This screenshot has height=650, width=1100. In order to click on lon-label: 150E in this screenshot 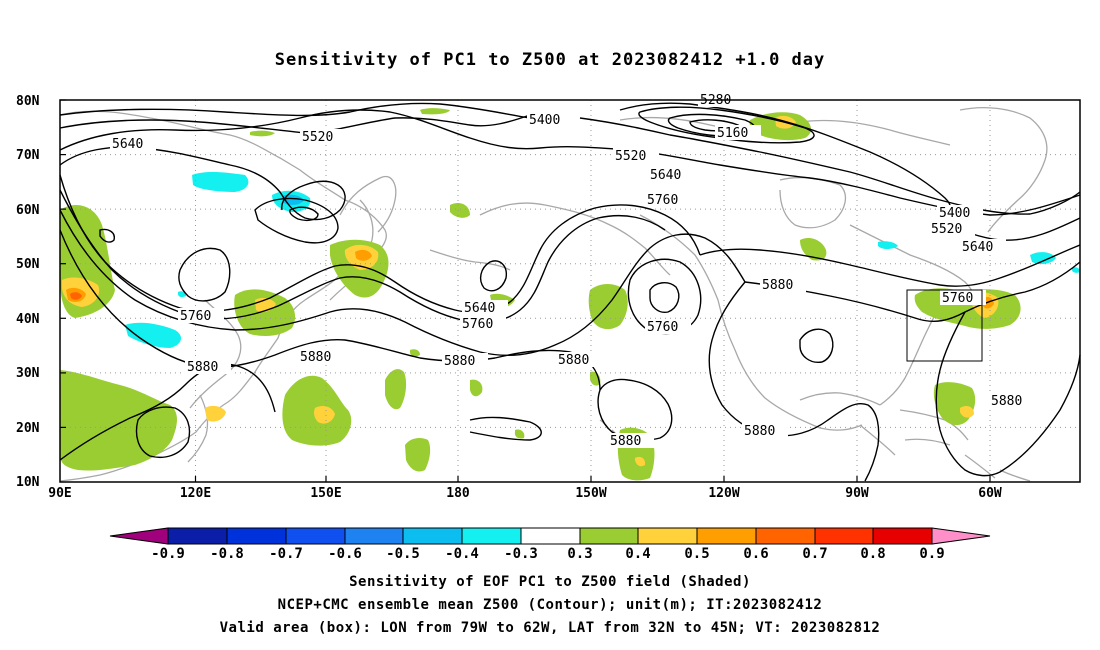, I will do `click(325, 493)`.